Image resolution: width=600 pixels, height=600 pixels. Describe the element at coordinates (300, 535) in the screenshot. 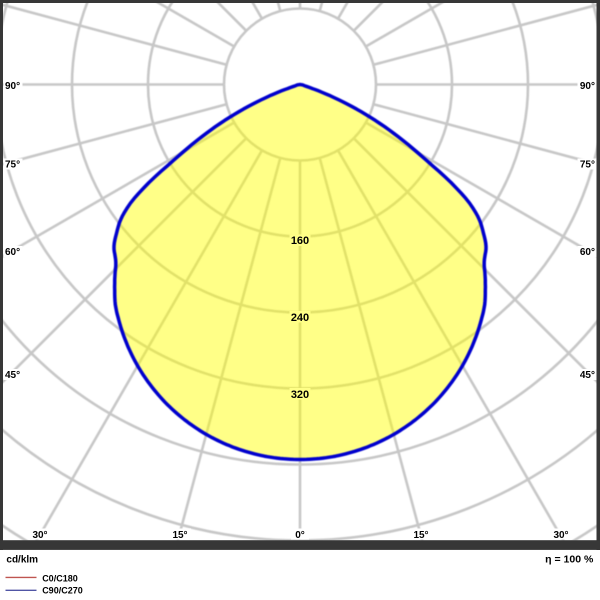

I see `svg-text: 0°` at that location.